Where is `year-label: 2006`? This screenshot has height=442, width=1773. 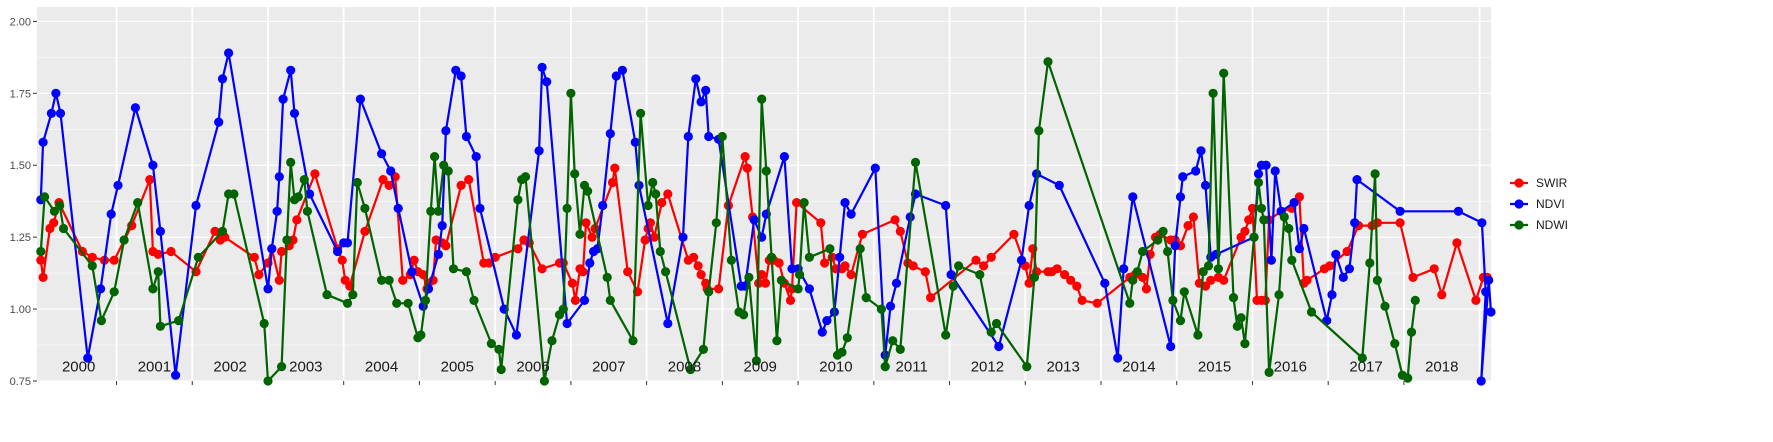 year-label: 2006 is located at coordinates (532, 367).